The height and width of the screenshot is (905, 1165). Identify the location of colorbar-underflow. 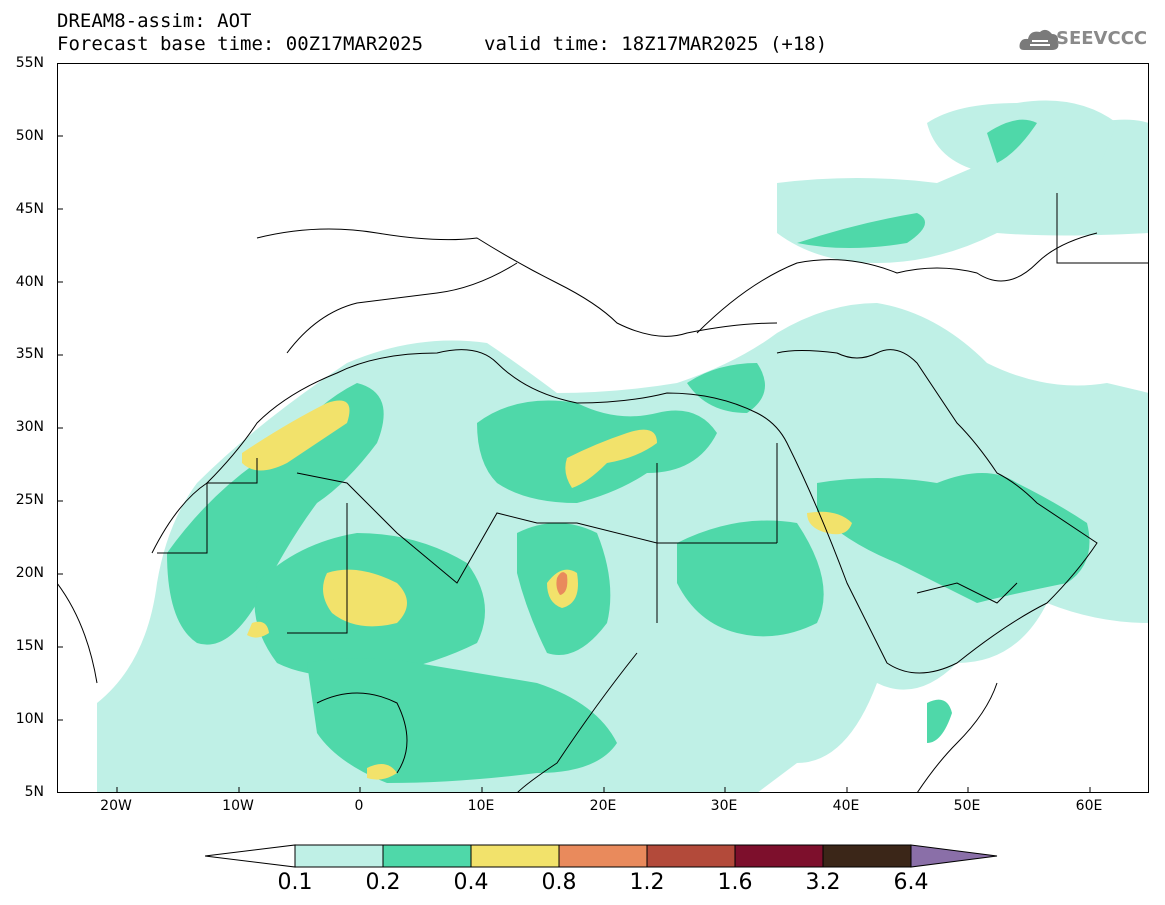
(250, 856).